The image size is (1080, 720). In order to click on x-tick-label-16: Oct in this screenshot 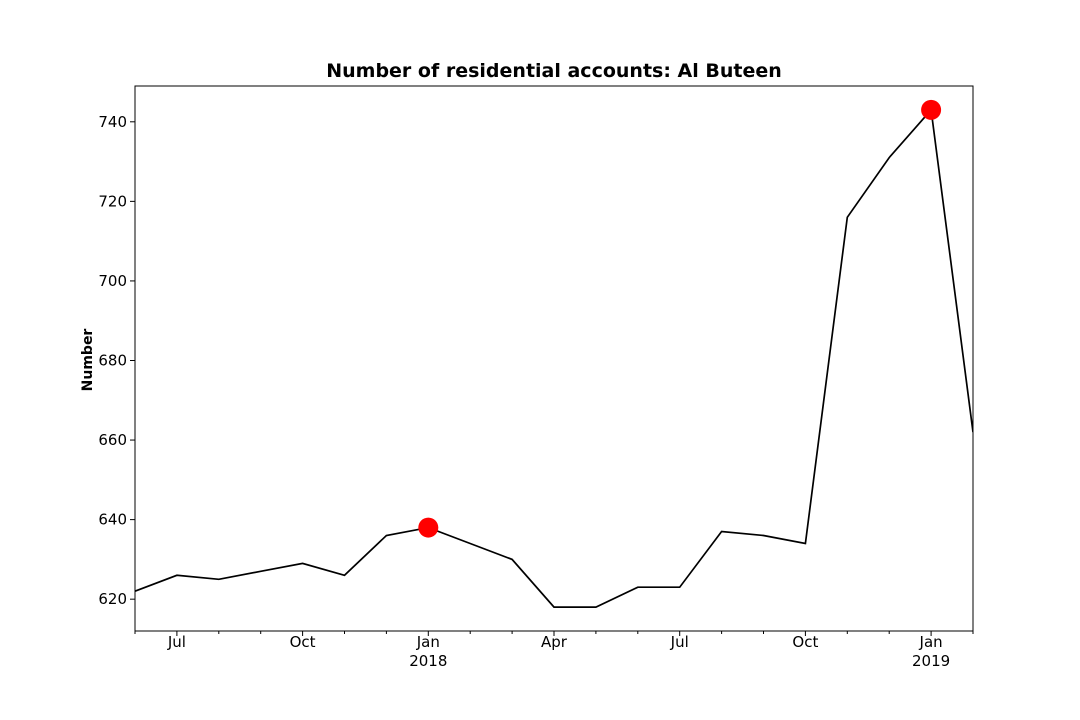, I will do `click(805, 642)`.